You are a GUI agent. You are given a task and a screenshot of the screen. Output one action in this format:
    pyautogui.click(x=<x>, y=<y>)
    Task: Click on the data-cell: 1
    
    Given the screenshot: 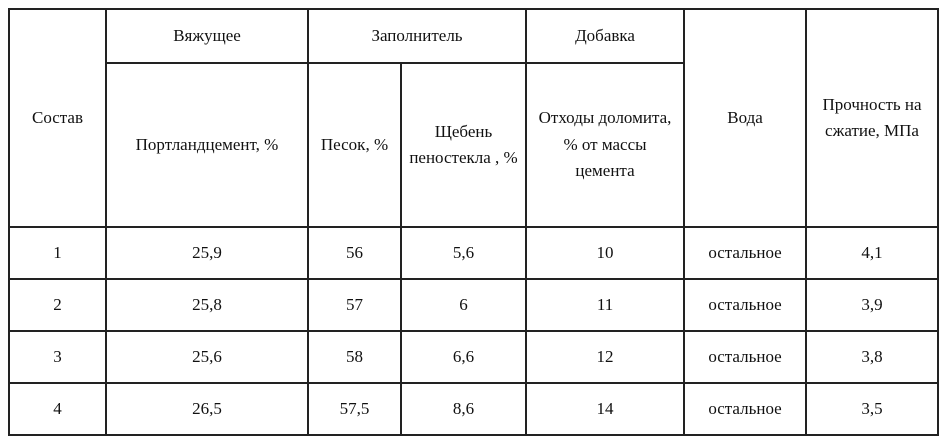 What is the action you would take?
    pyautogui.click(x=57, y=253)
    